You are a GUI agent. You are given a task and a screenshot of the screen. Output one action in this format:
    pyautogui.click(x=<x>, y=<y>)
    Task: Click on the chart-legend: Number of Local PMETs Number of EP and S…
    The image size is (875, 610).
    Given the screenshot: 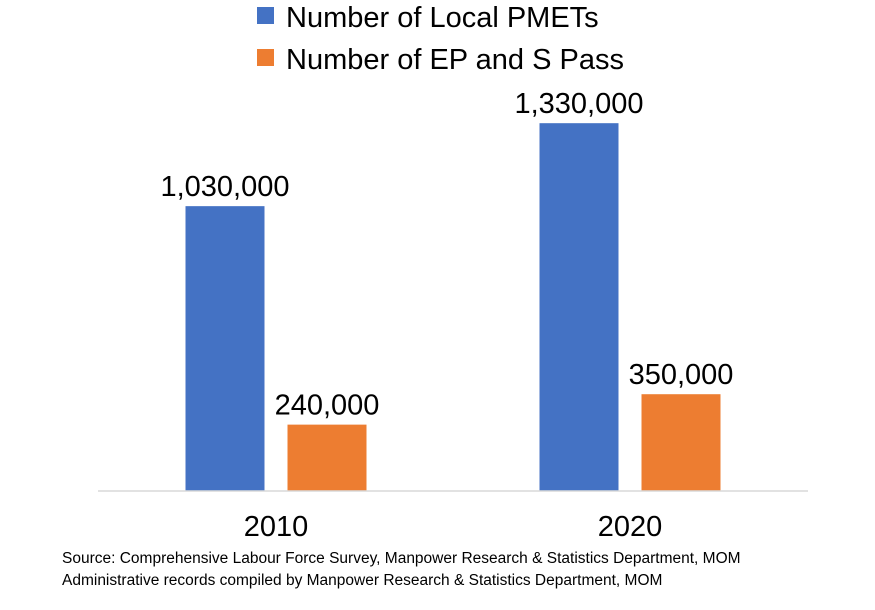 What is the action you would take?
    pyautogui.click(x=440, y=39)
    